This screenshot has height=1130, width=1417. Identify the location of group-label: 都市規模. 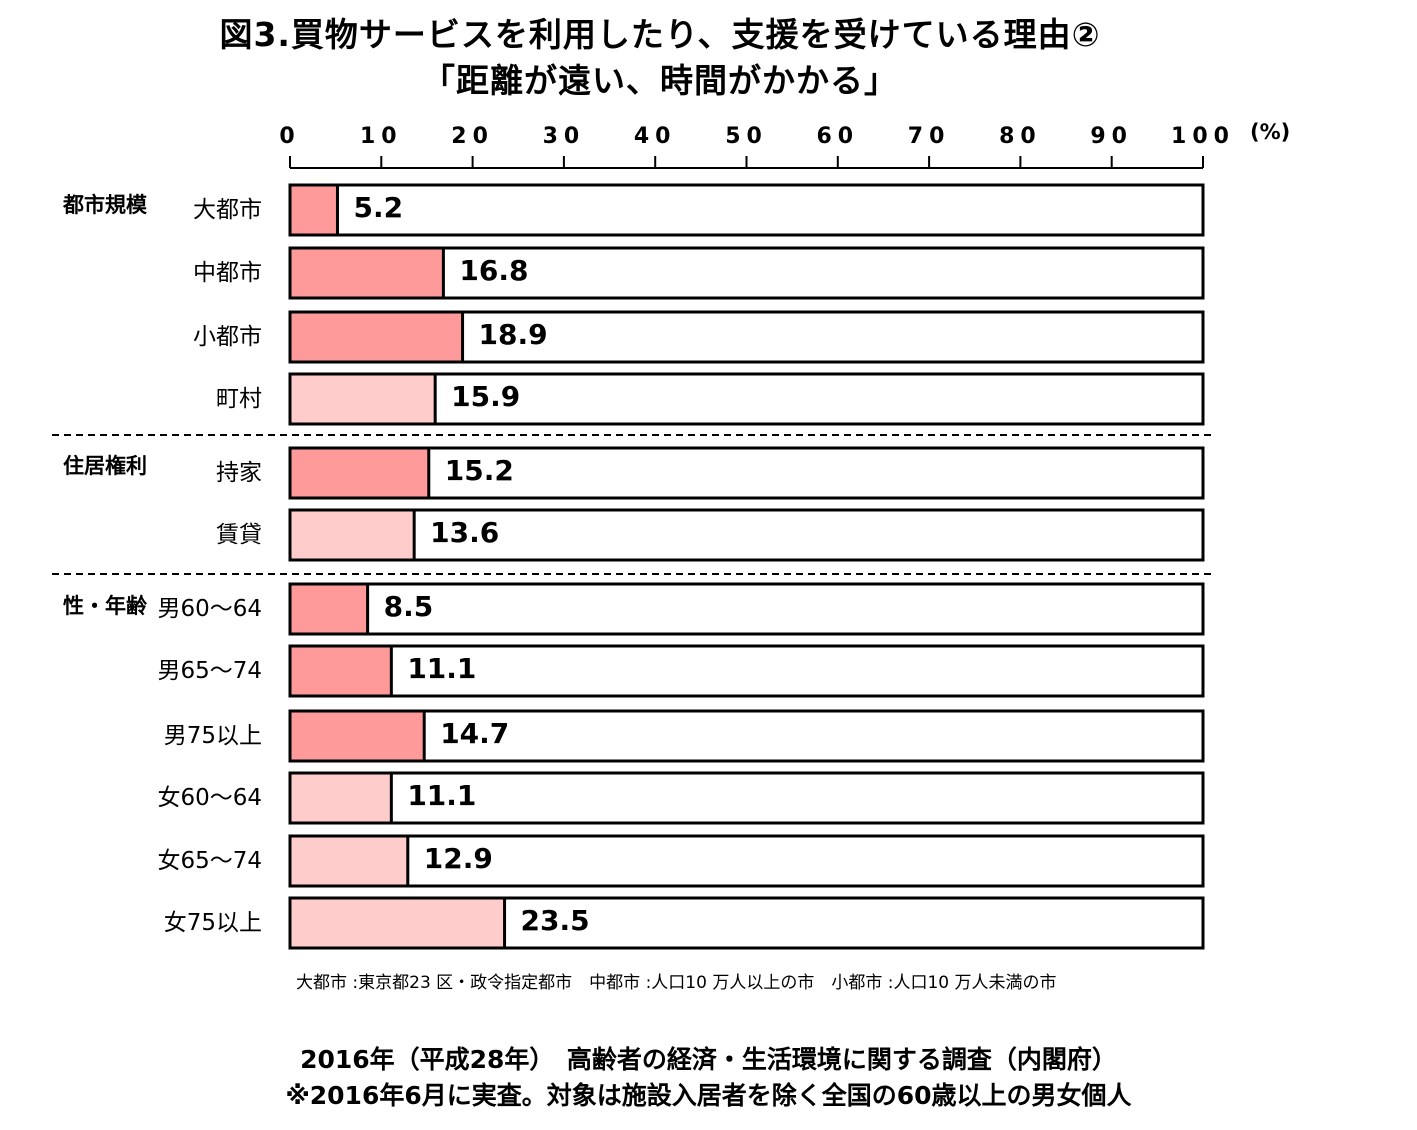
(105, 205).